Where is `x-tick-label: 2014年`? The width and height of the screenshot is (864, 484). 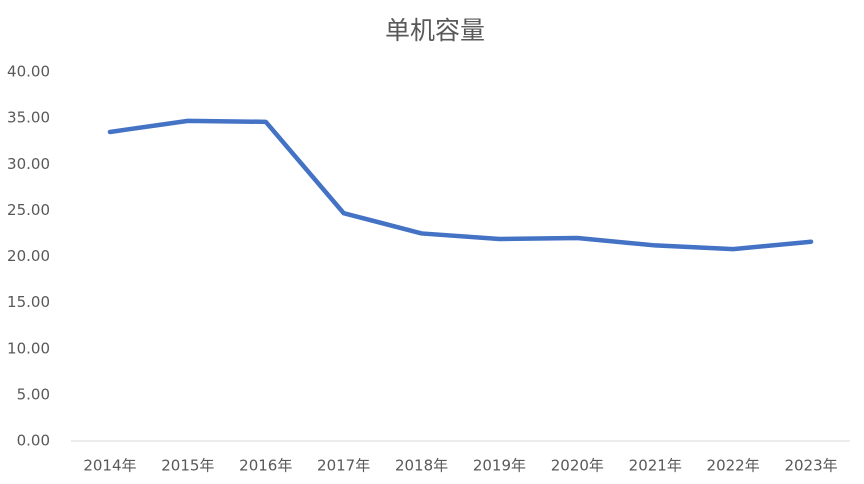 x-tick-label: 2014年 is located at coordinates (109, 466).